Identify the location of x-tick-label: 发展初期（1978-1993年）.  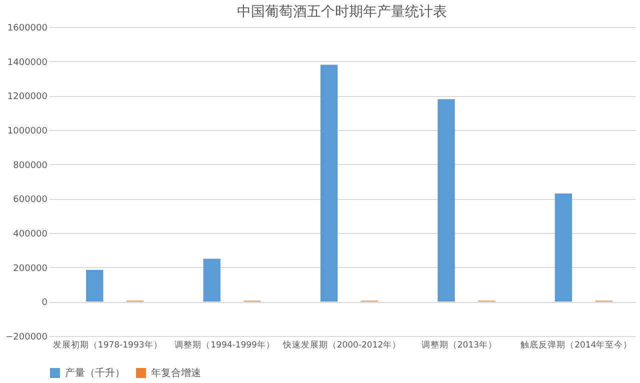
(107, 345).